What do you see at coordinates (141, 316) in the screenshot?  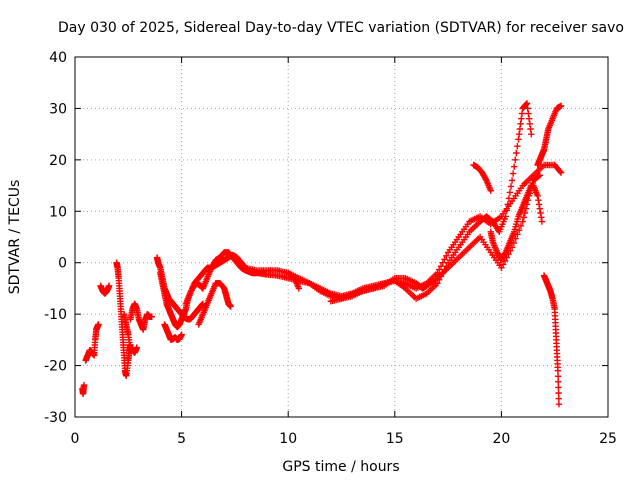 I see `series-s06` at bounding box center [141, 316].